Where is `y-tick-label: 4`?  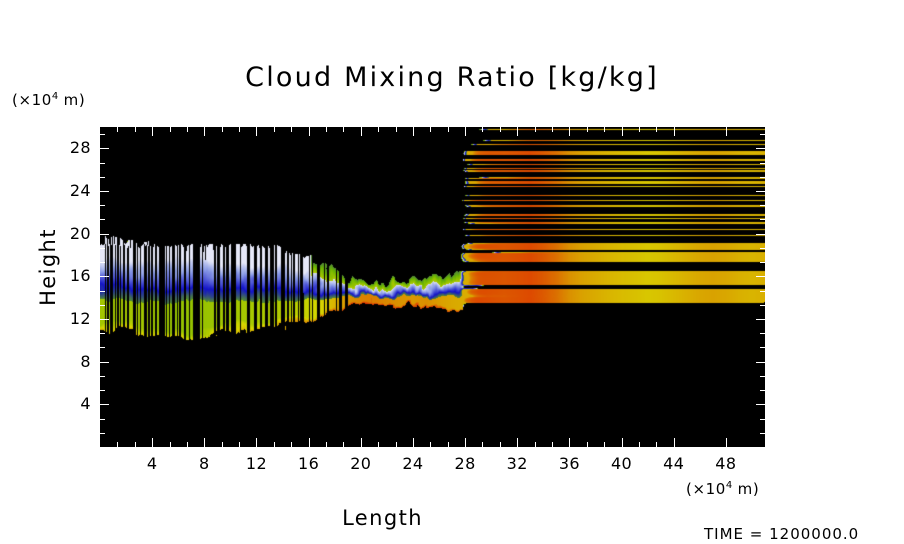 y-tick-label: 4 is located at coordinates (85, 404).